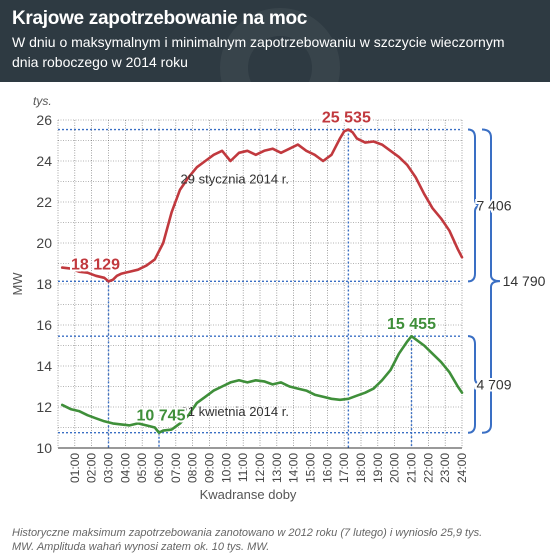 The width and height of the screenshot is (550, 559). Describe the element at coordinates (44, 202) in the screenshot. I see `y-tick-label: 22` at that location.